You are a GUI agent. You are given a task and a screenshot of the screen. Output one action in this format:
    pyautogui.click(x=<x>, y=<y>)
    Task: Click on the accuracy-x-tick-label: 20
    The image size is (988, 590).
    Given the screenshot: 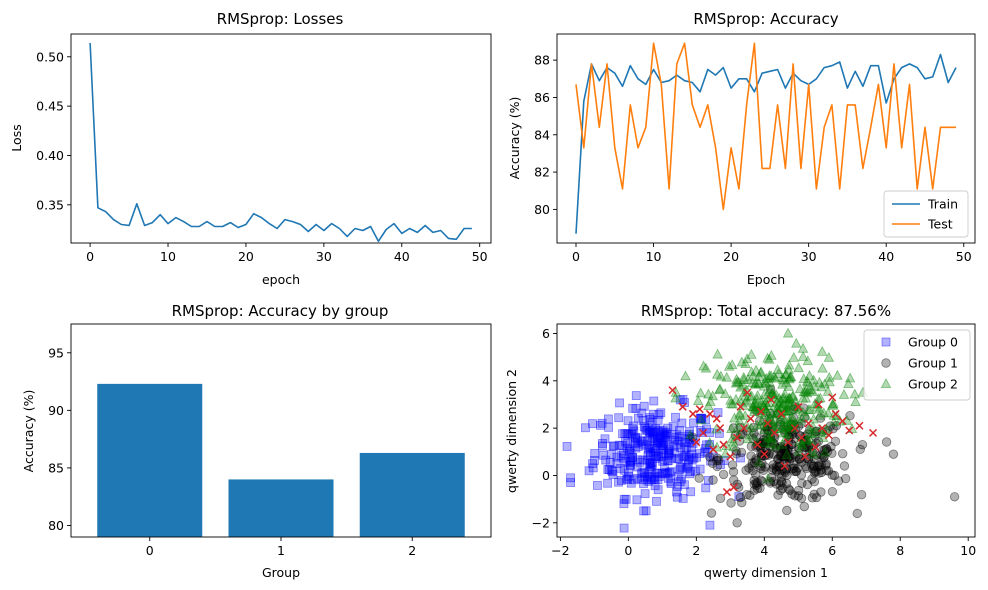 What is the action you would take?
    pyautogui.click(x=731, y=256)
    